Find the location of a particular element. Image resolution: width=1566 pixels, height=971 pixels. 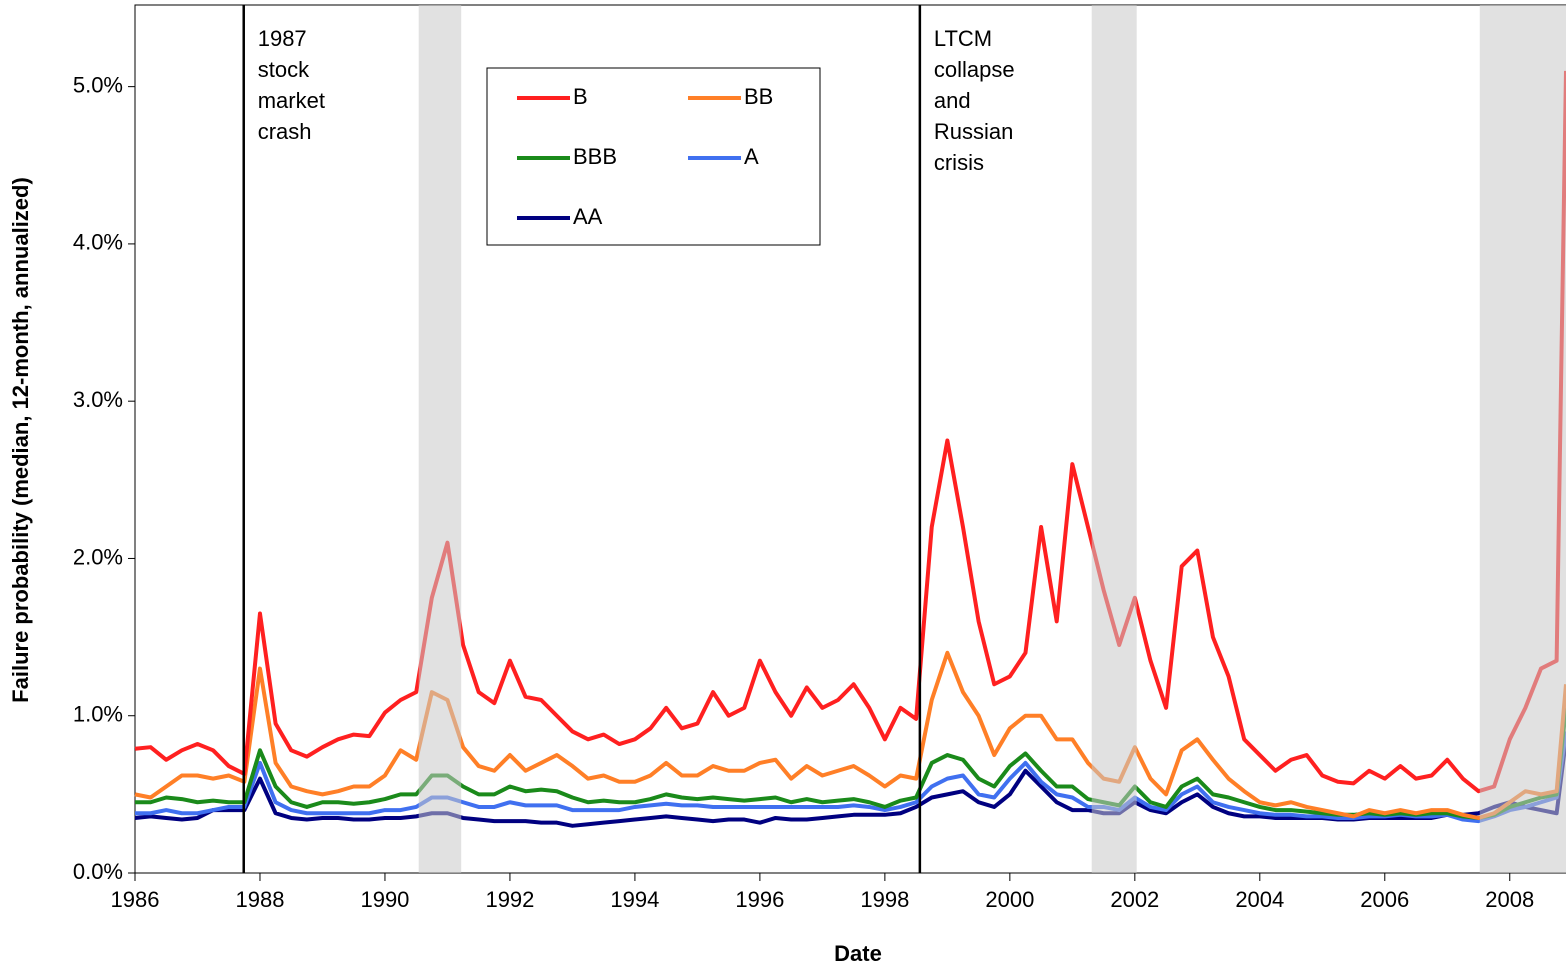

x-tick-label: 2006 is located at coordinates (1384, 899).